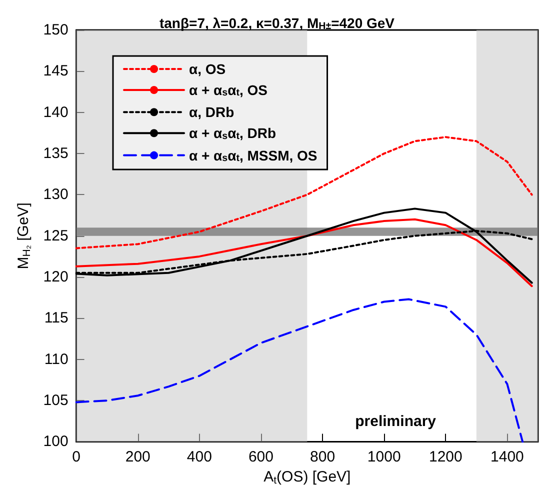 Image resolution: width=554 pixels, height=499 pixels. Describe the element at coordinates (207, 69) in the screenshot. I see `legend-label: α, OS` at that location.